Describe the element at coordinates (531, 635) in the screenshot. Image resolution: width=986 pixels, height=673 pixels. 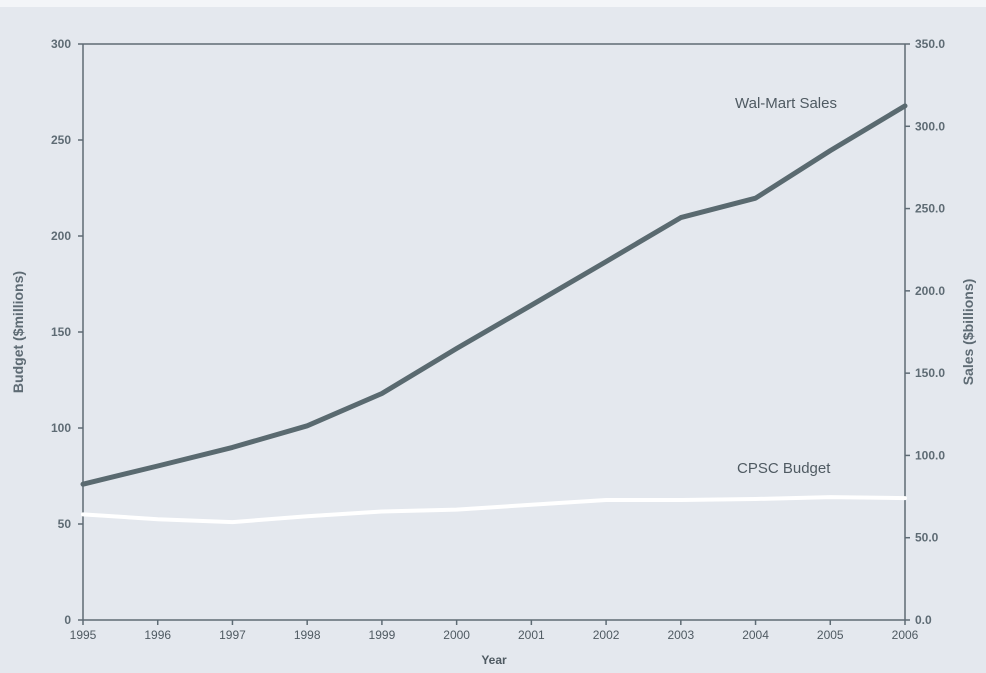
I see `x-tick-label: 2001` at that location.